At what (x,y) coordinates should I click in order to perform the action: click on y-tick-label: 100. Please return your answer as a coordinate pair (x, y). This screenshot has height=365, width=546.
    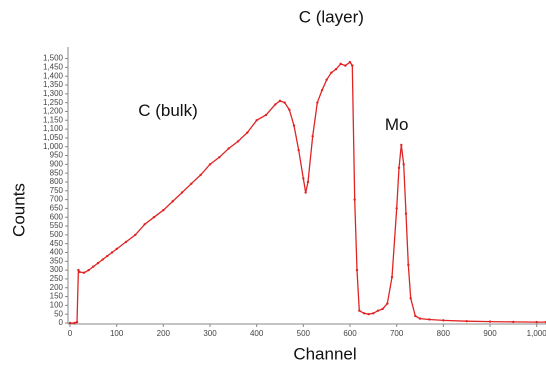
    Looking at the image, I should click on (57, 304).